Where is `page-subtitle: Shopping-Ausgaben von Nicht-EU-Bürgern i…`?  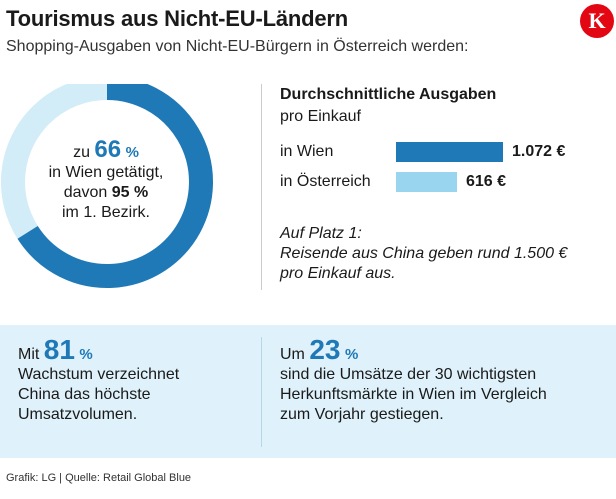
page-subtitle: Shopping-Ausgaben von Nicht-EU-Bürgern i… is located at coordinates (237, 46).